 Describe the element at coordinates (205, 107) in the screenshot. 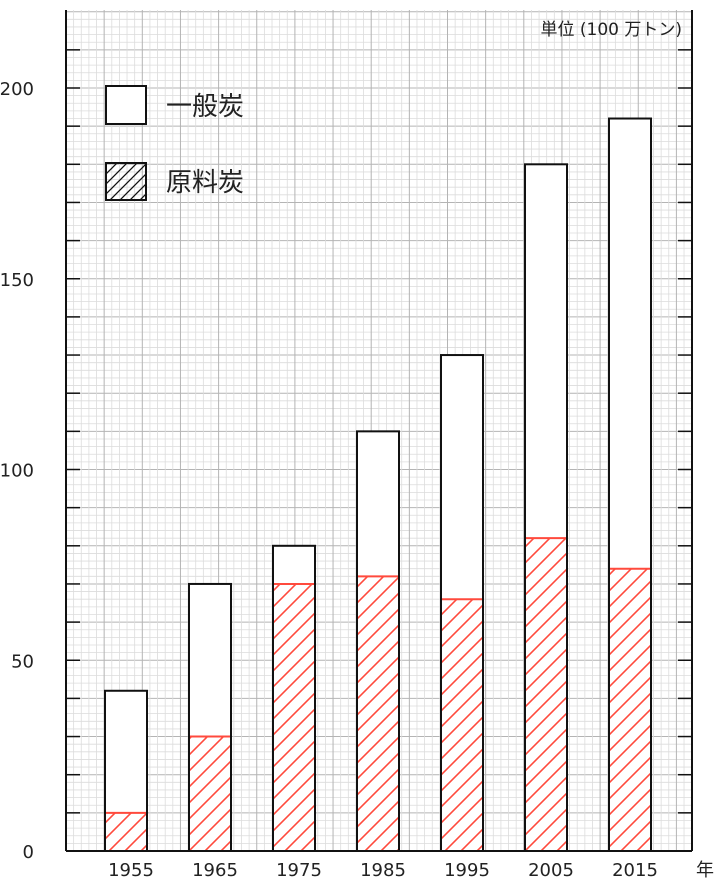

I see `legend-label-general-coal: 一般炭` at that location.